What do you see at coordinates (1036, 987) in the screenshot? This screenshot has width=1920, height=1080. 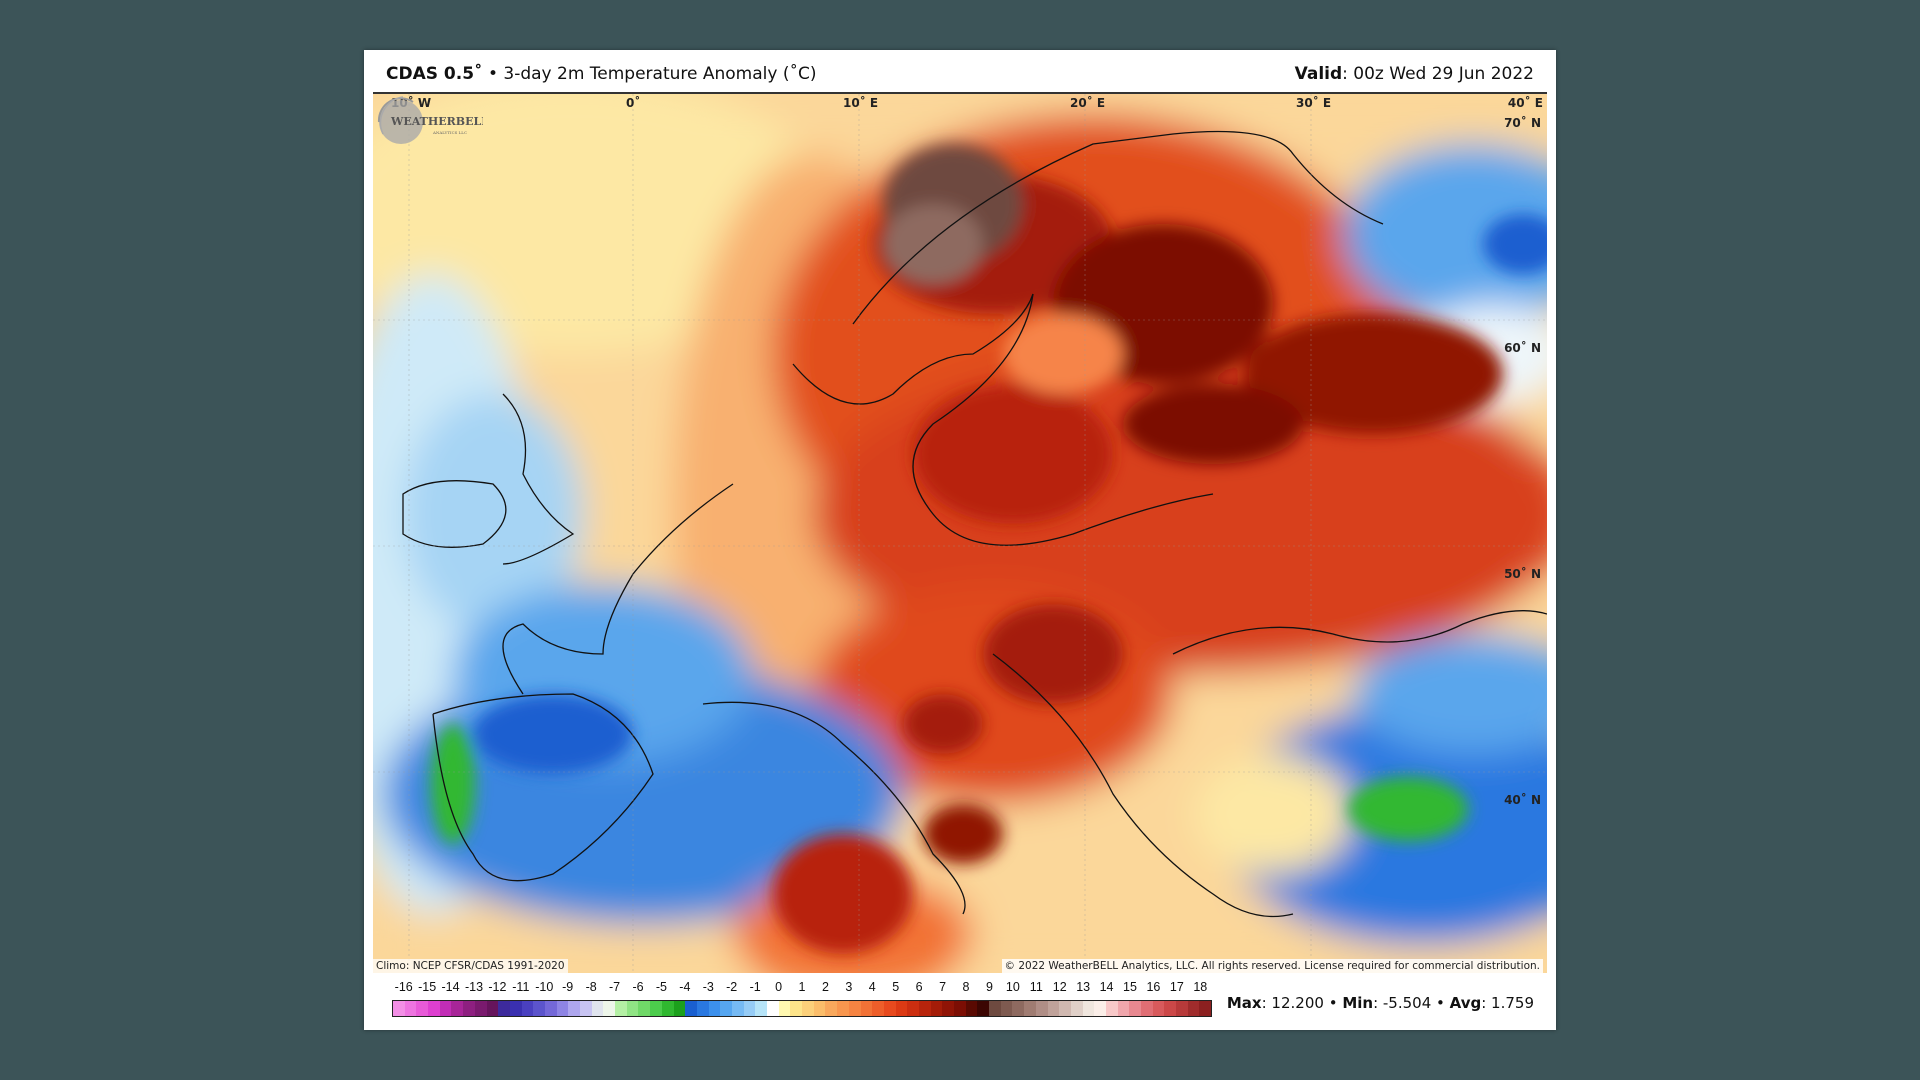 I see `colorbar-tick-label: 11` at bounding box center [1036, 987].